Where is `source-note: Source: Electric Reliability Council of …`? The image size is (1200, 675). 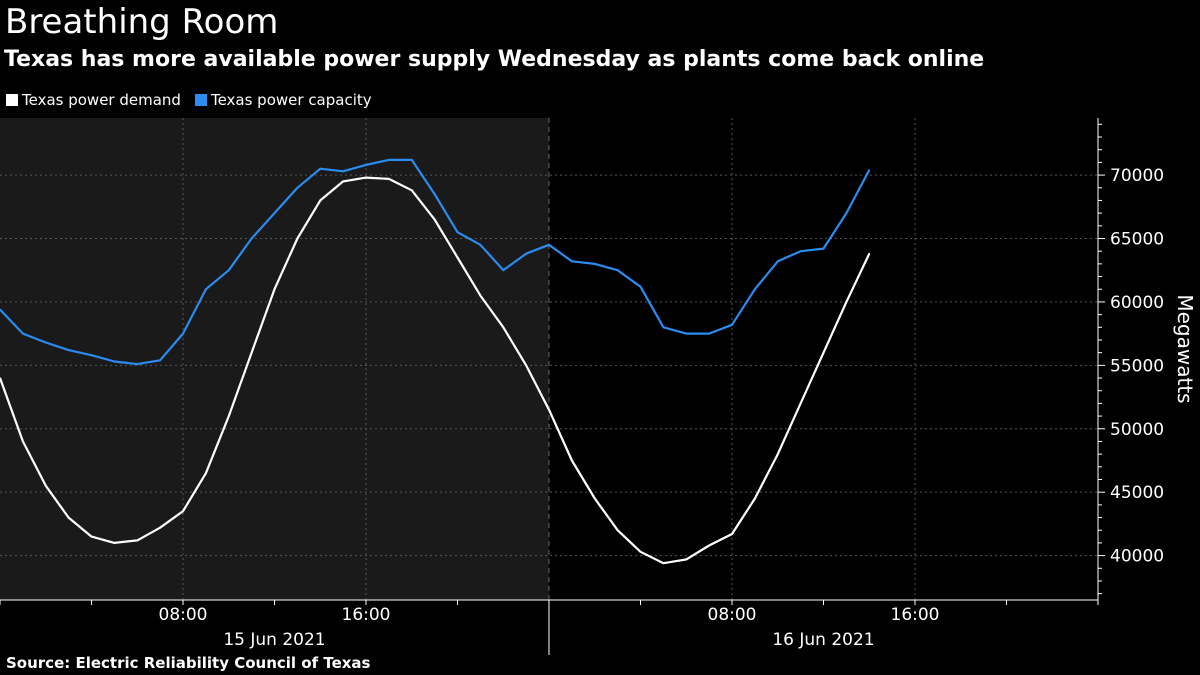
source-note: Source: Electric Reliability Council of … is located at coordinates (188, 663).